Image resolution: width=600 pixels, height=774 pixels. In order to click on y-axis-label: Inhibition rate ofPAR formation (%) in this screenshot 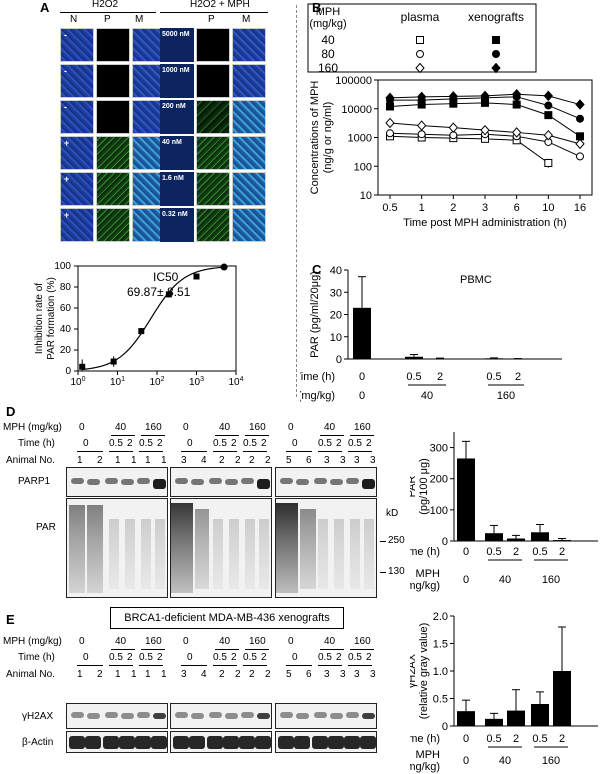, I will do `click(45, 318)`.